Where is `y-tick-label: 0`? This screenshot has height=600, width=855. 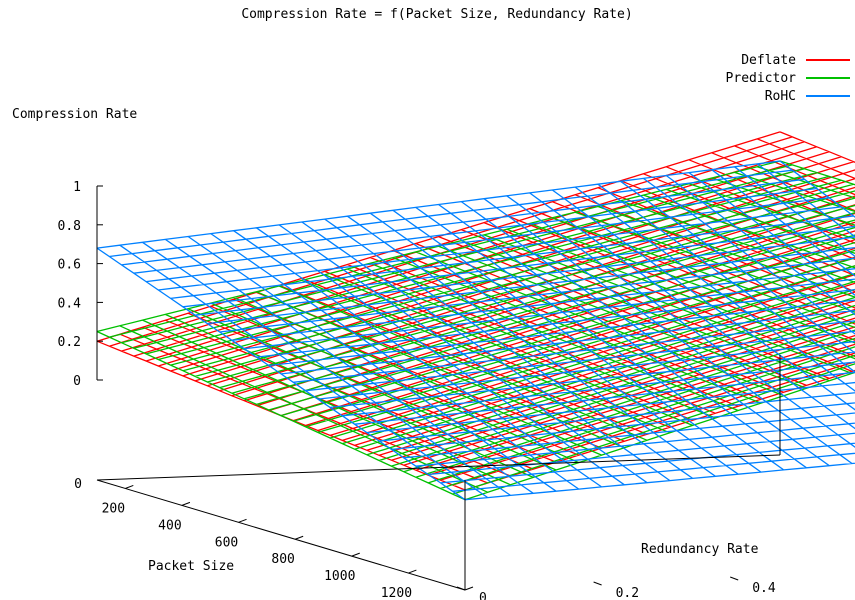
y-tick-label: 0 is located at coordinates (483, 595).